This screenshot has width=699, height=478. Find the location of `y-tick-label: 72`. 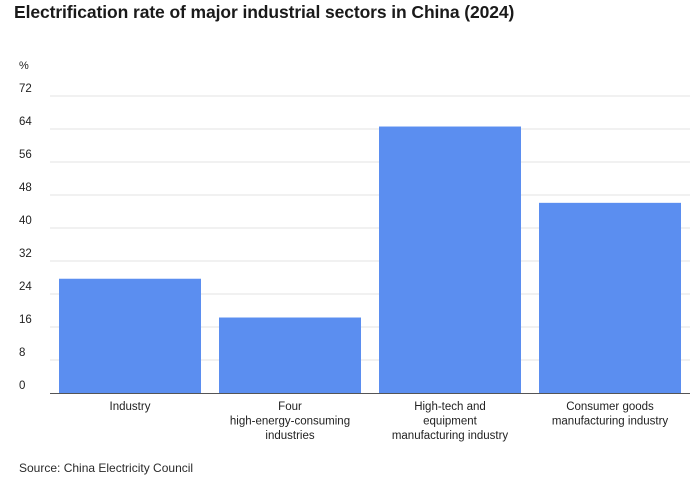

y-tick-label: 72 is located at coordinates (25, 89).